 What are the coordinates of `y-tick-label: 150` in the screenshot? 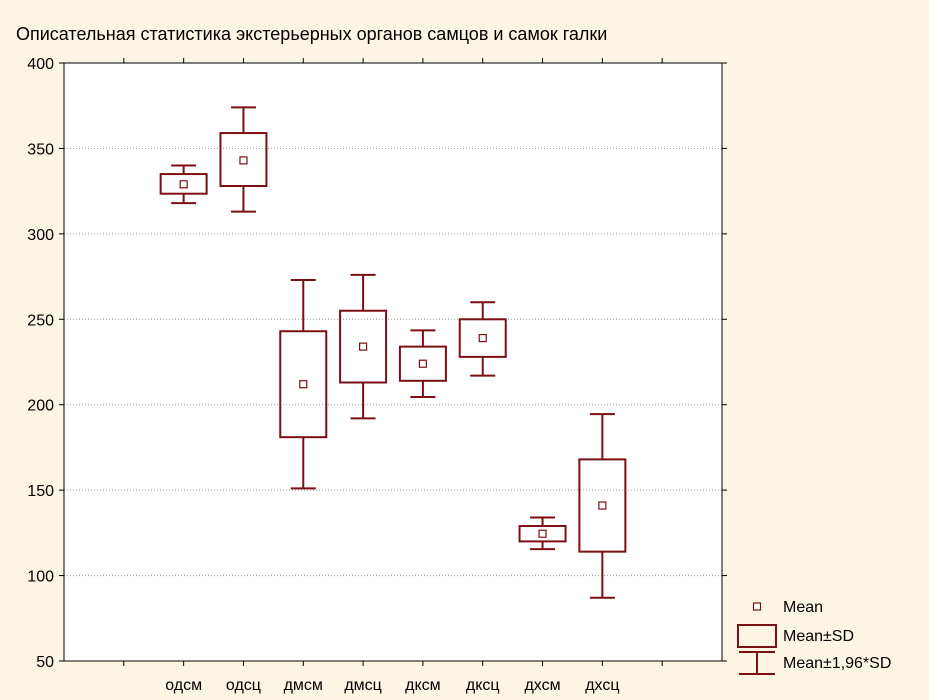 It's located at (40, 491).